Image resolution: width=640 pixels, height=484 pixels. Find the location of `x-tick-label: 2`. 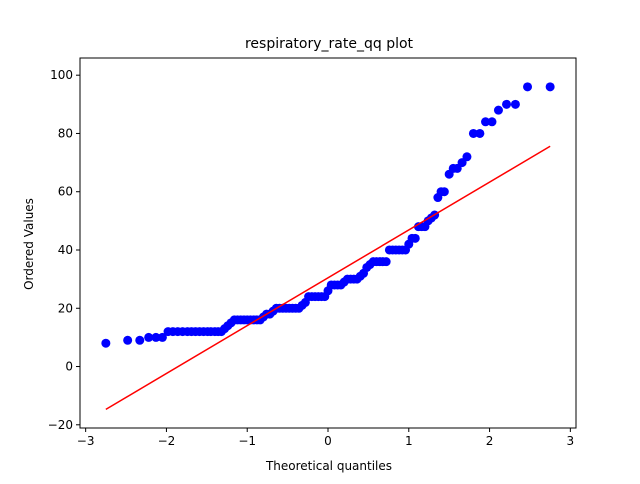

x-tick-label: 2 is located at coordinates (490, 441).